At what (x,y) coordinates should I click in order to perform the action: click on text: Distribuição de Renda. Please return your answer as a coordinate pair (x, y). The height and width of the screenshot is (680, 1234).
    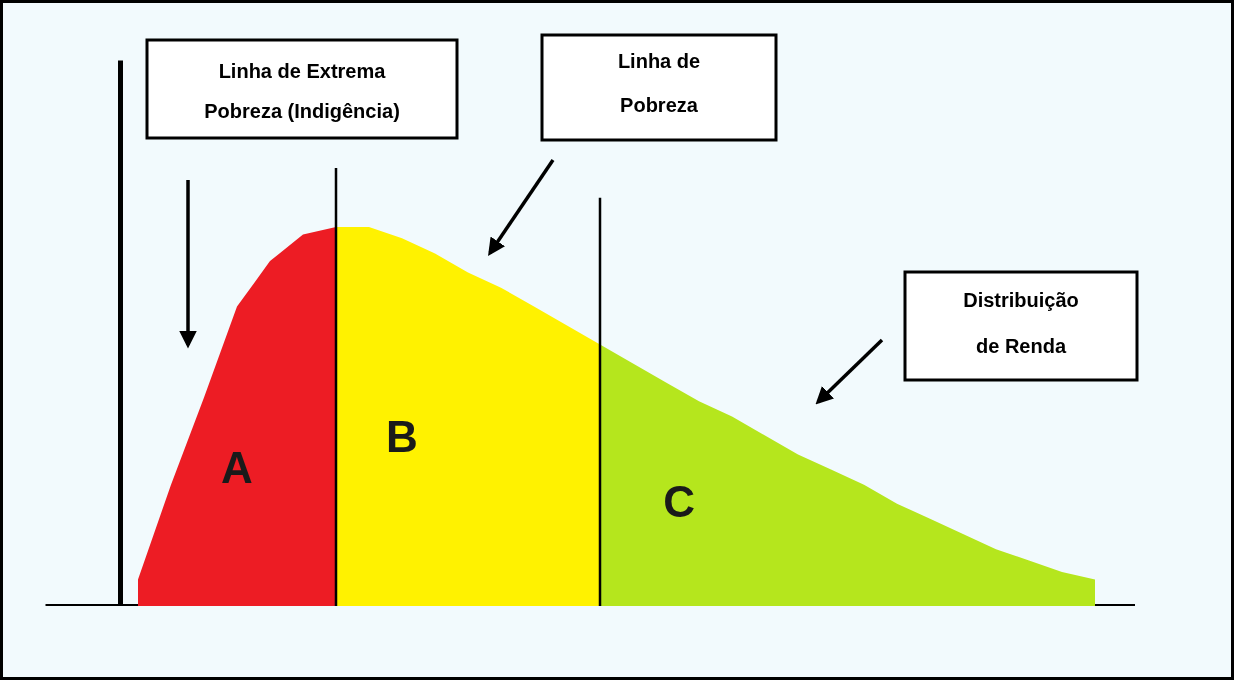
    Looking at the image, I should click on (1021, 323).